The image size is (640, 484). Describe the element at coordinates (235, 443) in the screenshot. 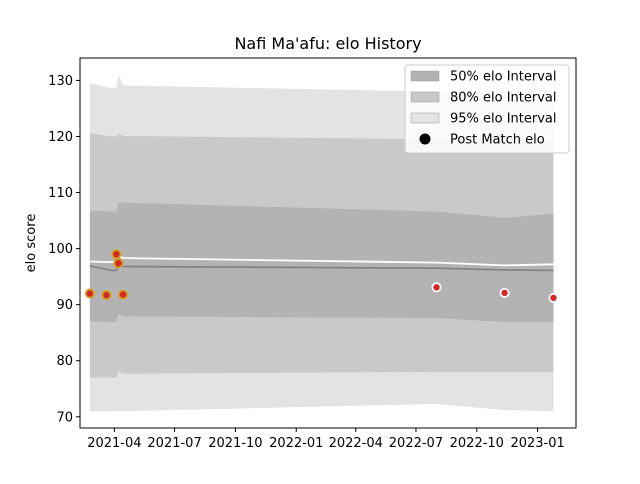

I see `x-tick-label: 2021-10` at that location.